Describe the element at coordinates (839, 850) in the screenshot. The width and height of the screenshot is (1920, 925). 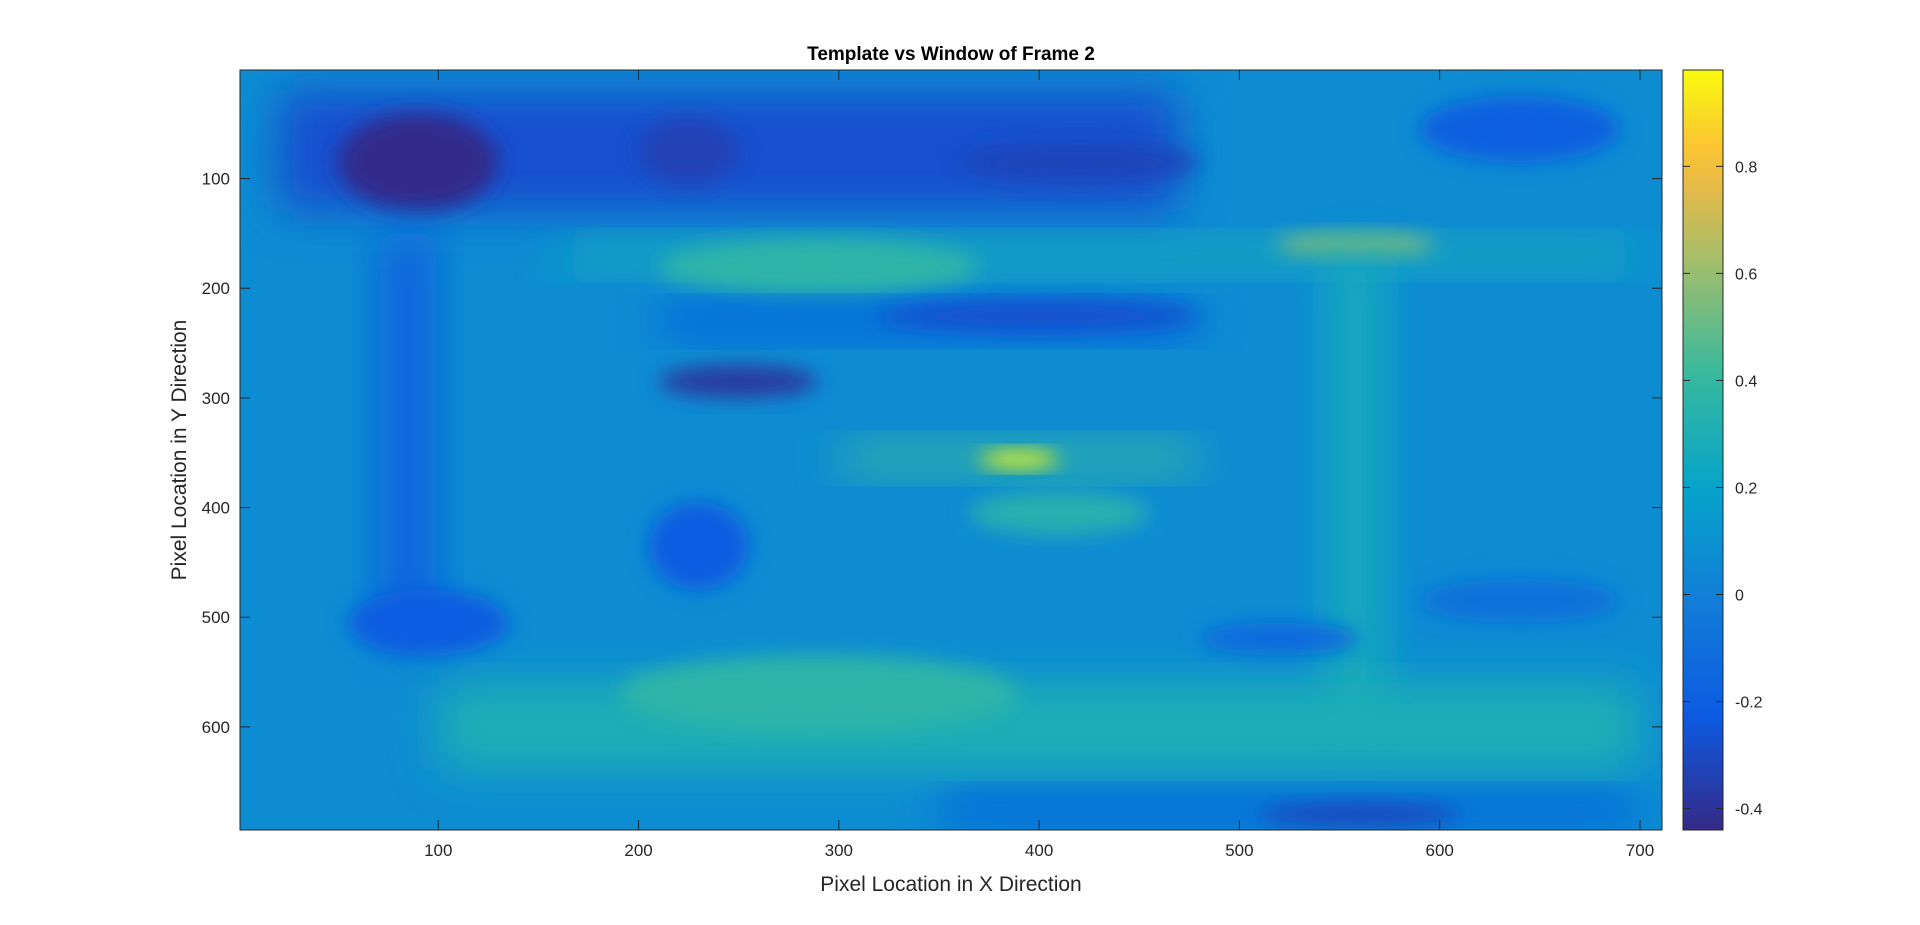
I see `x-tick-label: 300` at that location.